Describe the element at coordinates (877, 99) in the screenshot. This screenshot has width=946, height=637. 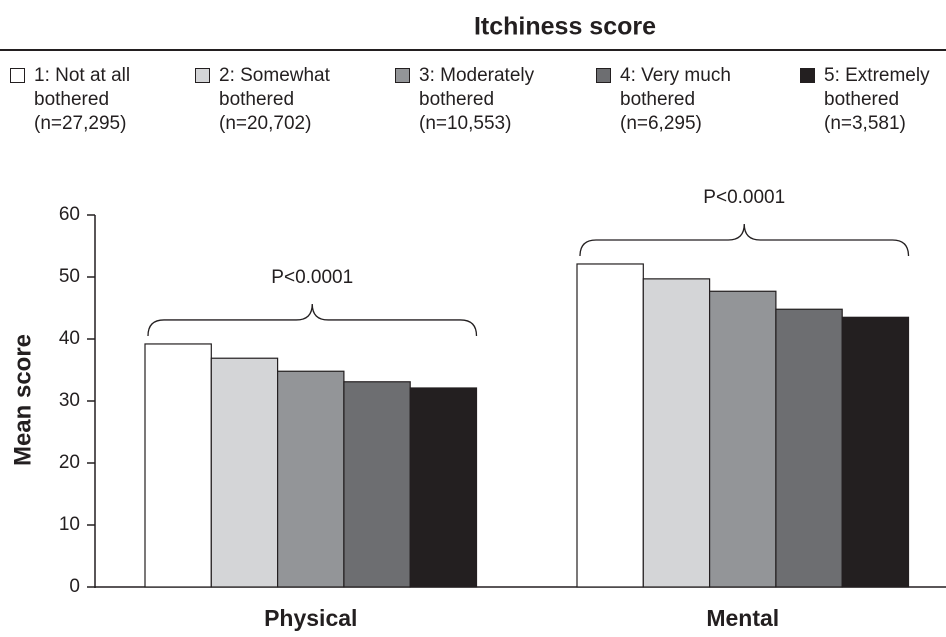
I see `legend-label: 5: Extremely bothered (n=3,581)` at that location.